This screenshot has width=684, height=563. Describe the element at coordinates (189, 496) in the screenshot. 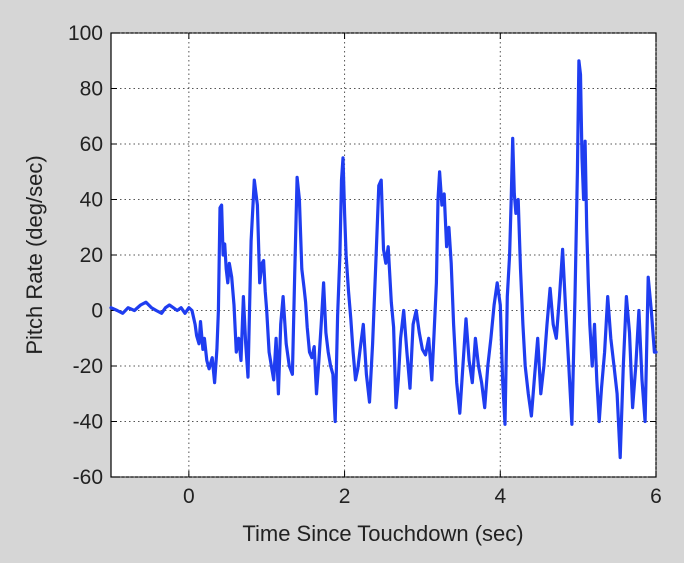

I see `x-tick-label: 0` at that location.